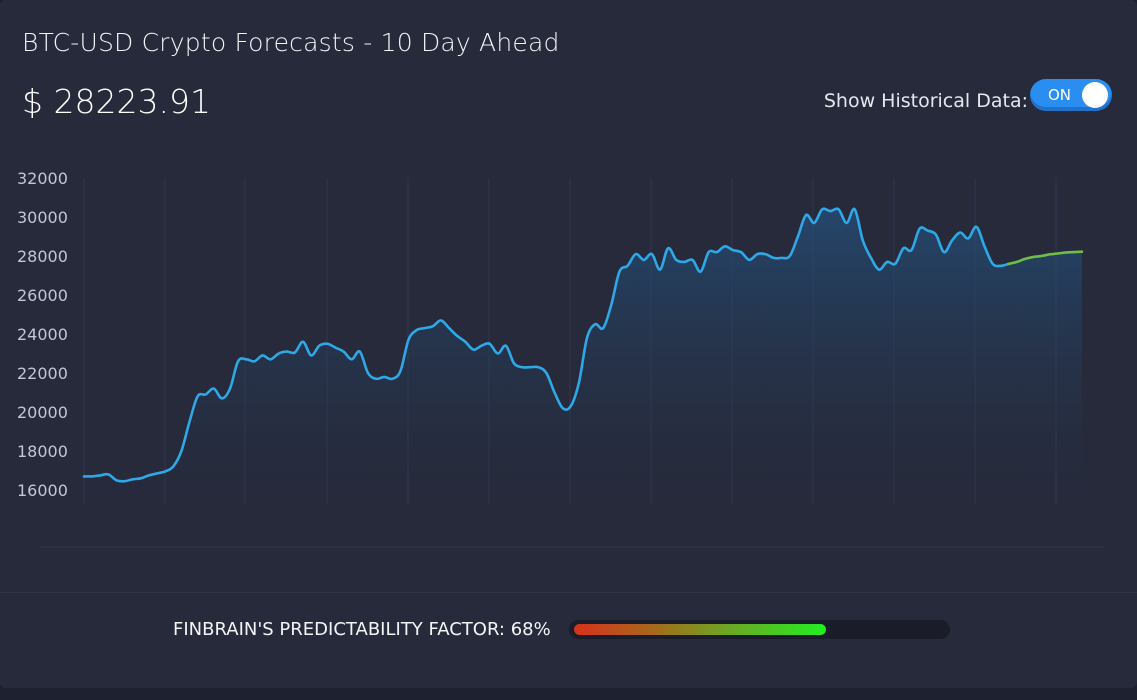  I want to click on historical-toggle-group: Show Historical Data: ON, so click(967, 95).